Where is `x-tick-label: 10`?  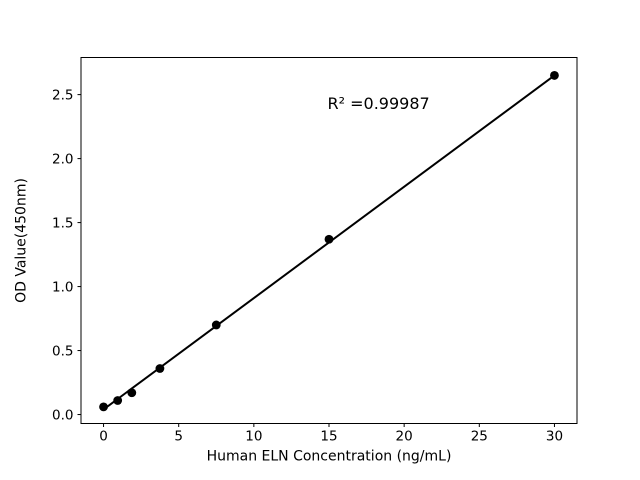 x-tick-label: 10 is located at coordinates (253, 437).